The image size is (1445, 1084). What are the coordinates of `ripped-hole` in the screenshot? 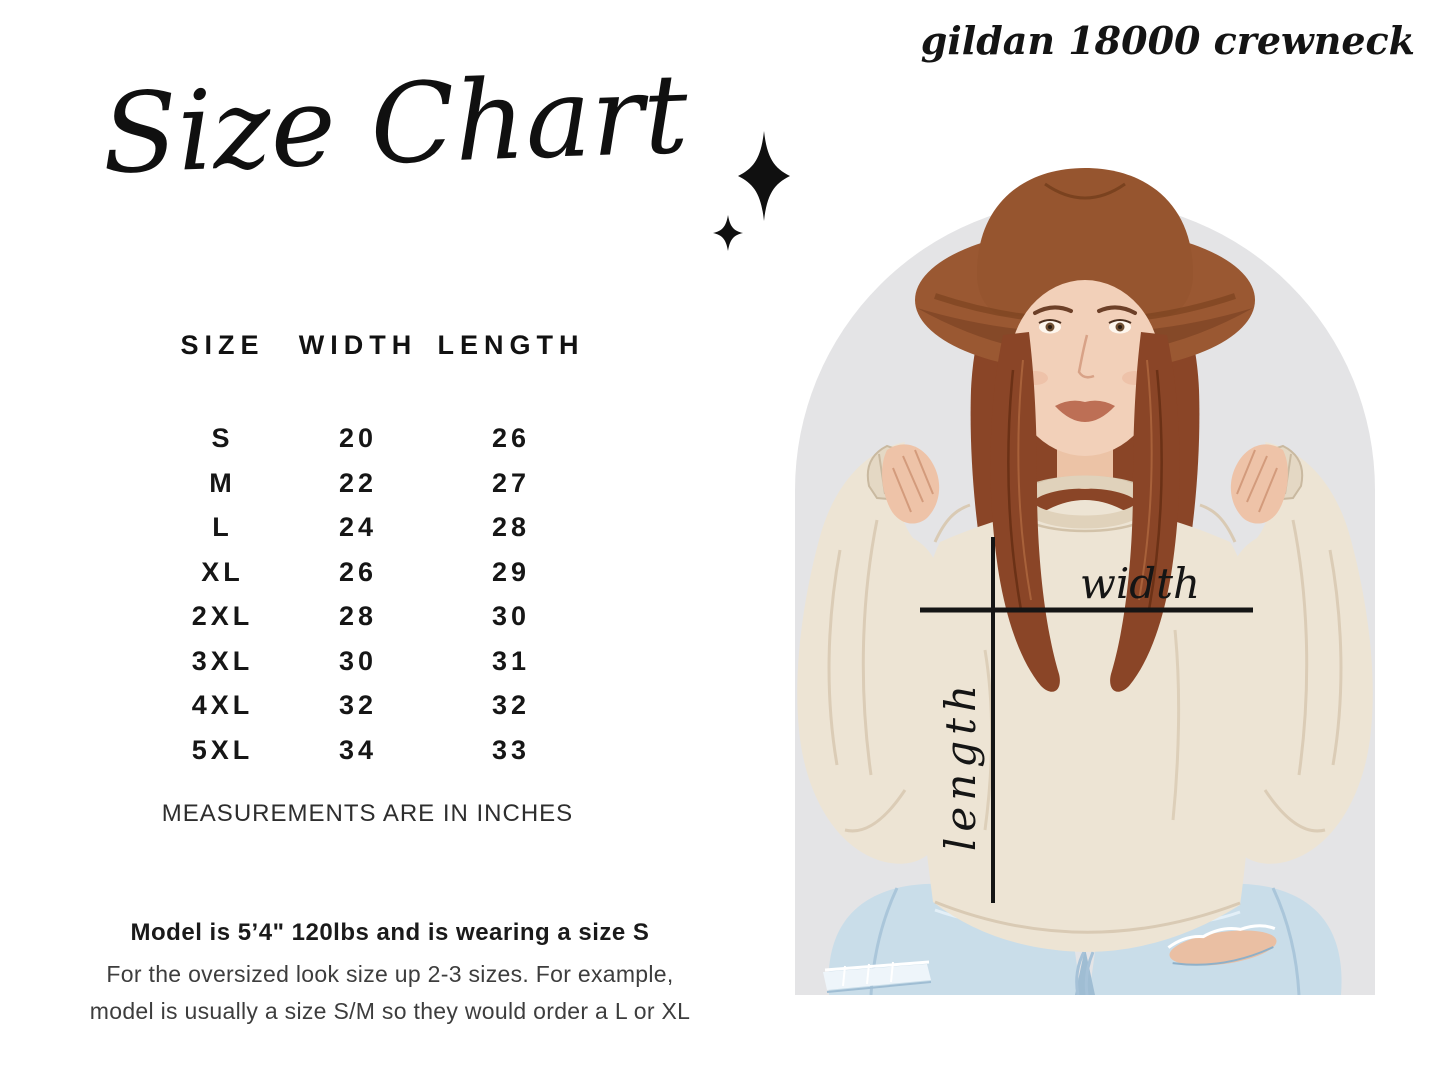 It's located at (1222, 945).